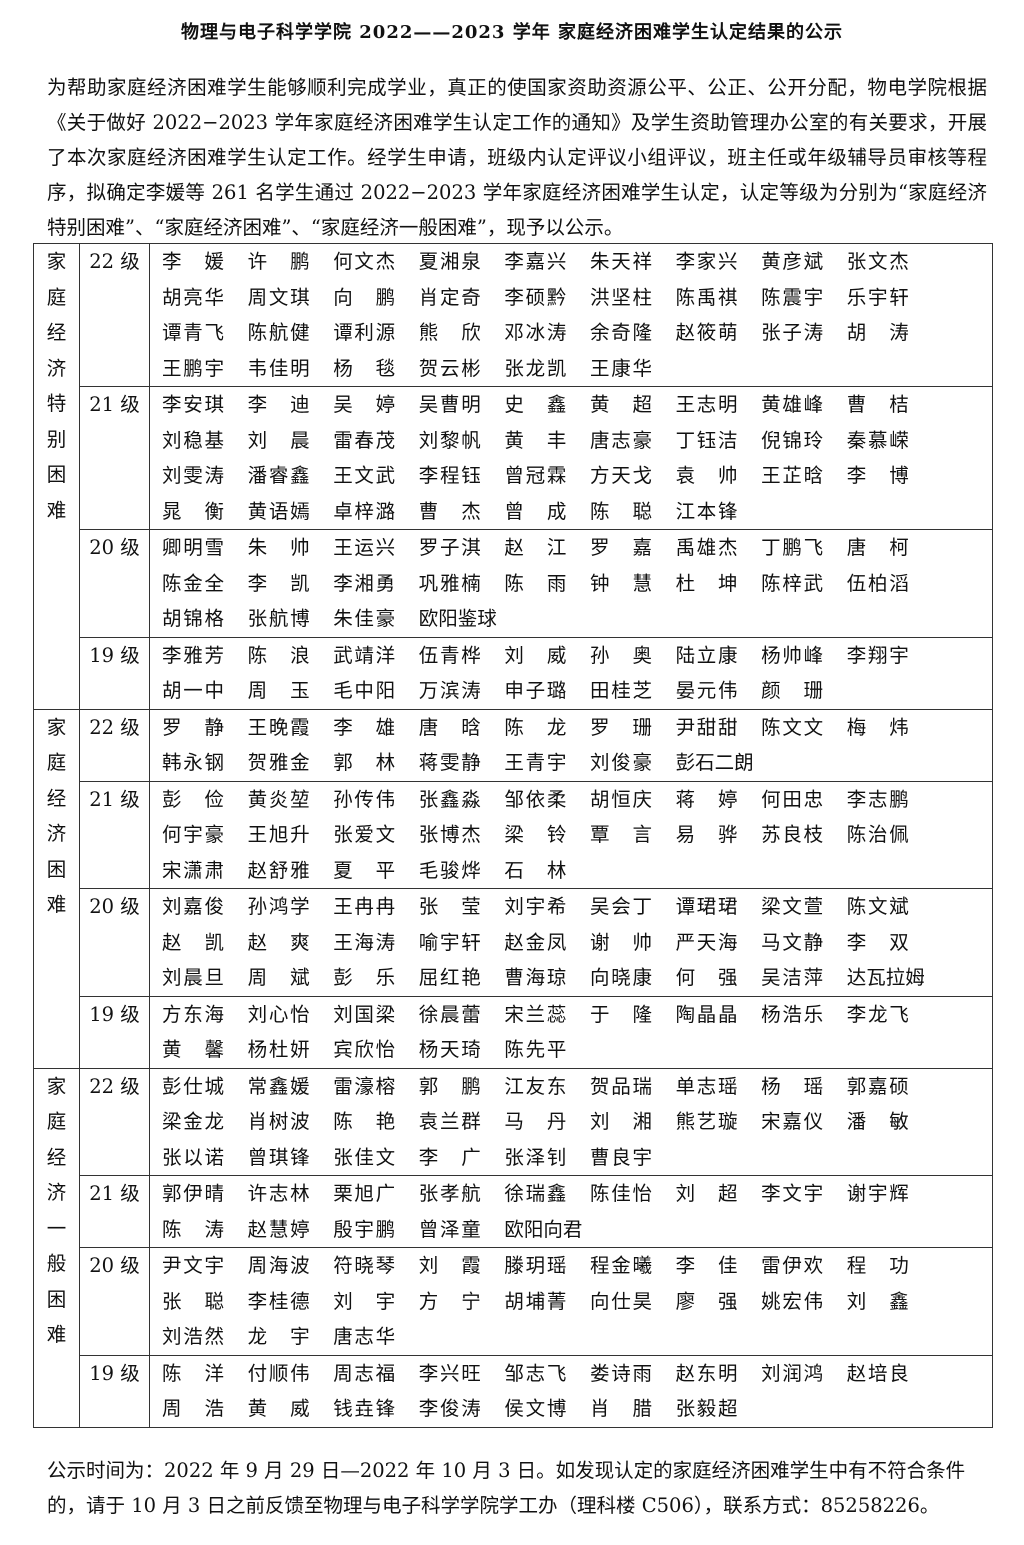 The height and width of the screenshot is (1545, 1024). I want to click on student-name: 李翔宇, so click(877, 655).